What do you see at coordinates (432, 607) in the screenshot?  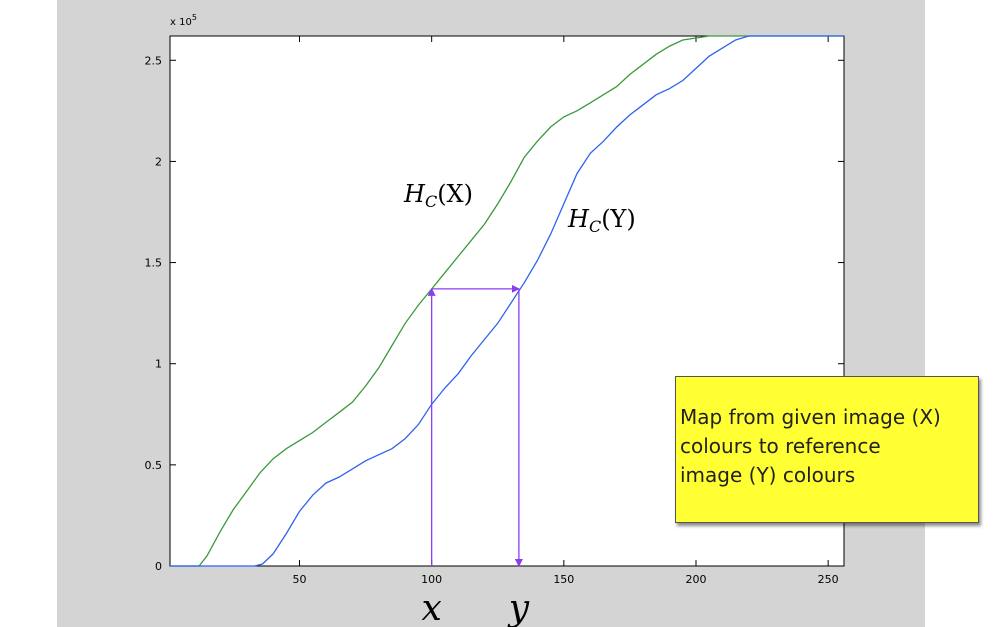 I see `label-x-var: x` at bounding box center [432, 607].